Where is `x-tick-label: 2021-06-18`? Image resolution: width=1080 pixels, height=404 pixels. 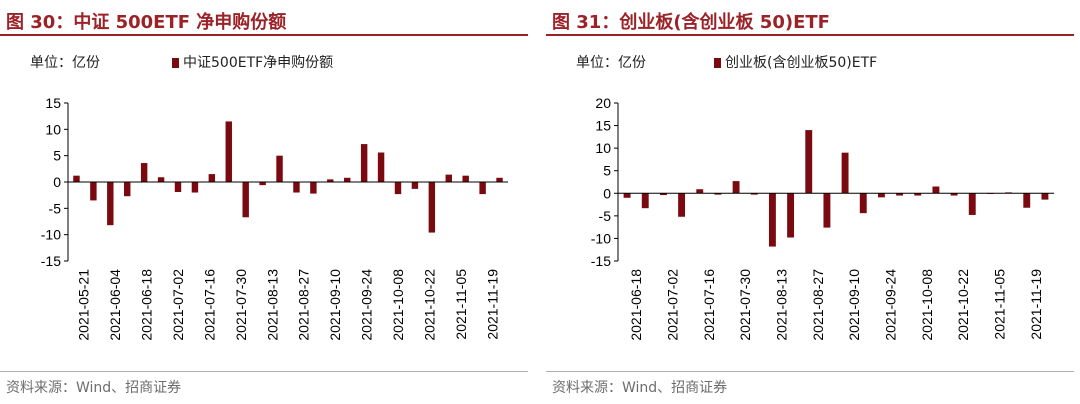
x-tick-label: 2021-06-18 is located at coordinates (636, 305).